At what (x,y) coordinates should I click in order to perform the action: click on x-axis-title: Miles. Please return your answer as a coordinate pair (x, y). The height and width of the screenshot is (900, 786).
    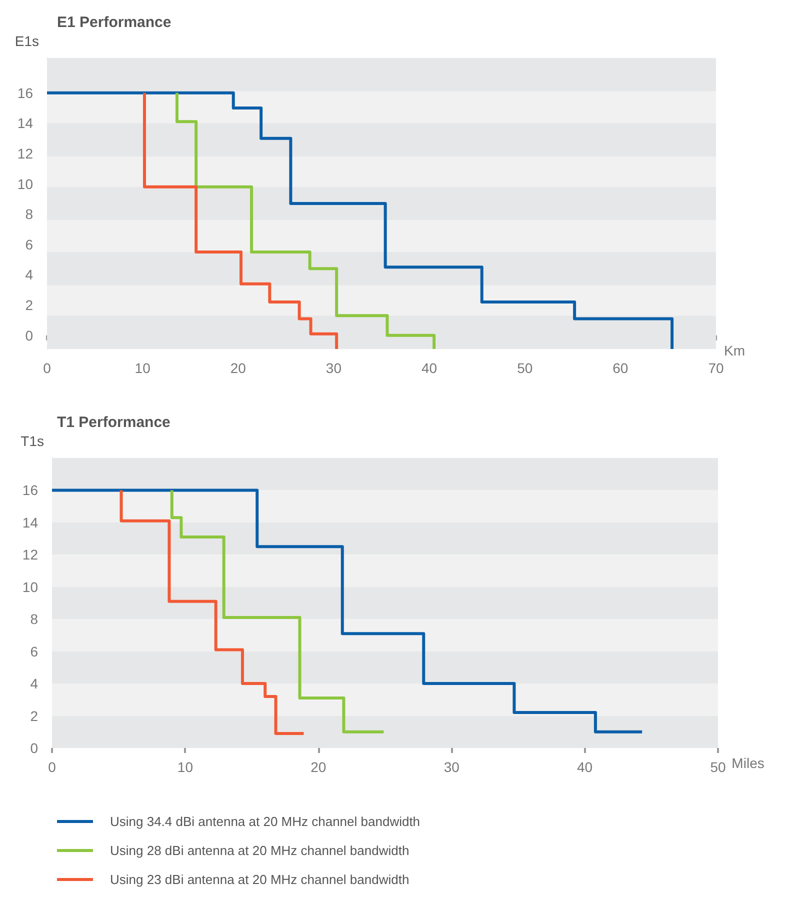
    Looking at the image, I should click on (748, 763).